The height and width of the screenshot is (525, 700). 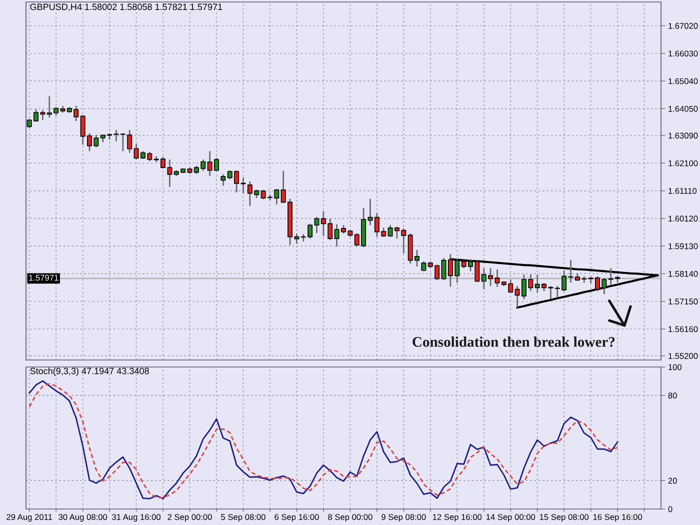 What do you see at coordinates (126, 8) in the screenshot?
I see `chart-title: GBPUSD,H4 1.58002 1.58058 1.57821 1.57971` at bounding box center [126, 8].